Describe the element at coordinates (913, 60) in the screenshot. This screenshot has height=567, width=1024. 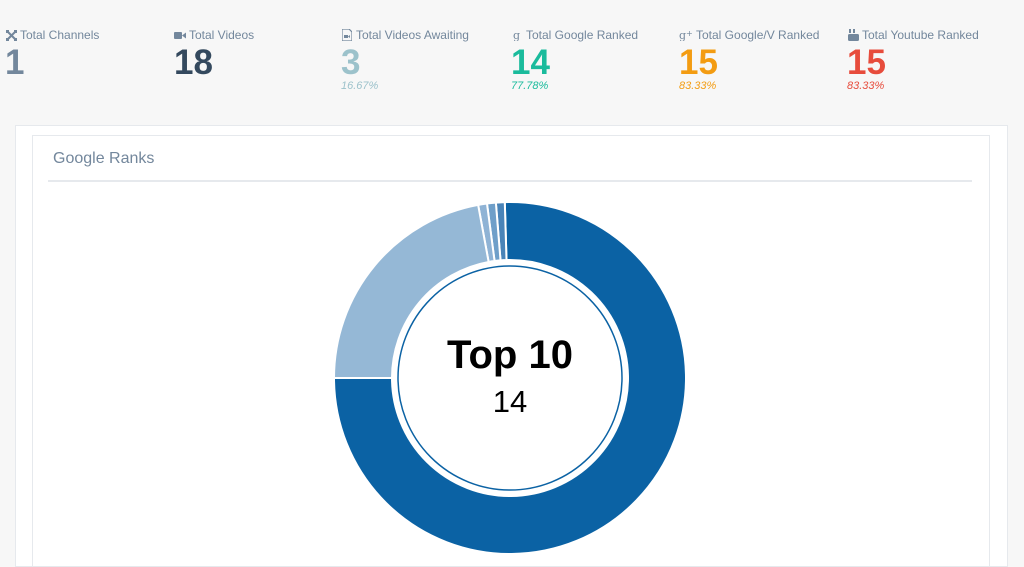
I see `stat-total-youtube-ranked: Total Youtube Ranked 15 83.33%` at that location.